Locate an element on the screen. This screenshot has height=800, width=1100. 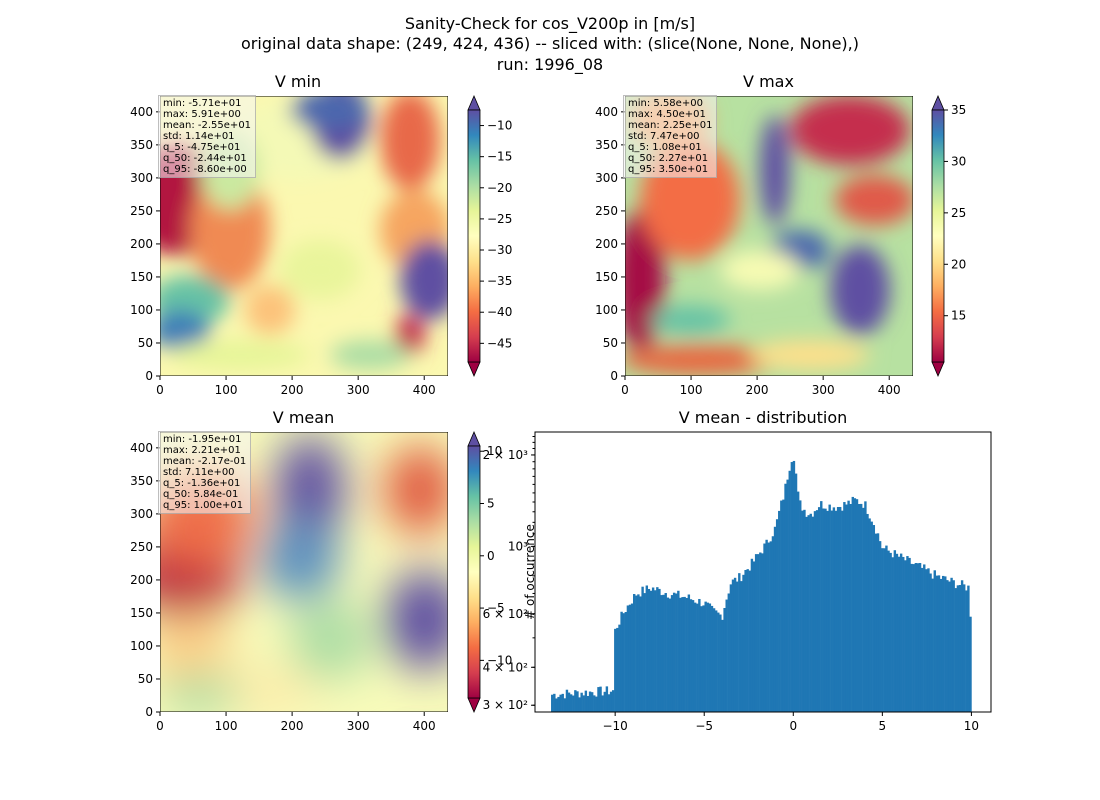
histogram-bars is located at coordinates (761, 586).